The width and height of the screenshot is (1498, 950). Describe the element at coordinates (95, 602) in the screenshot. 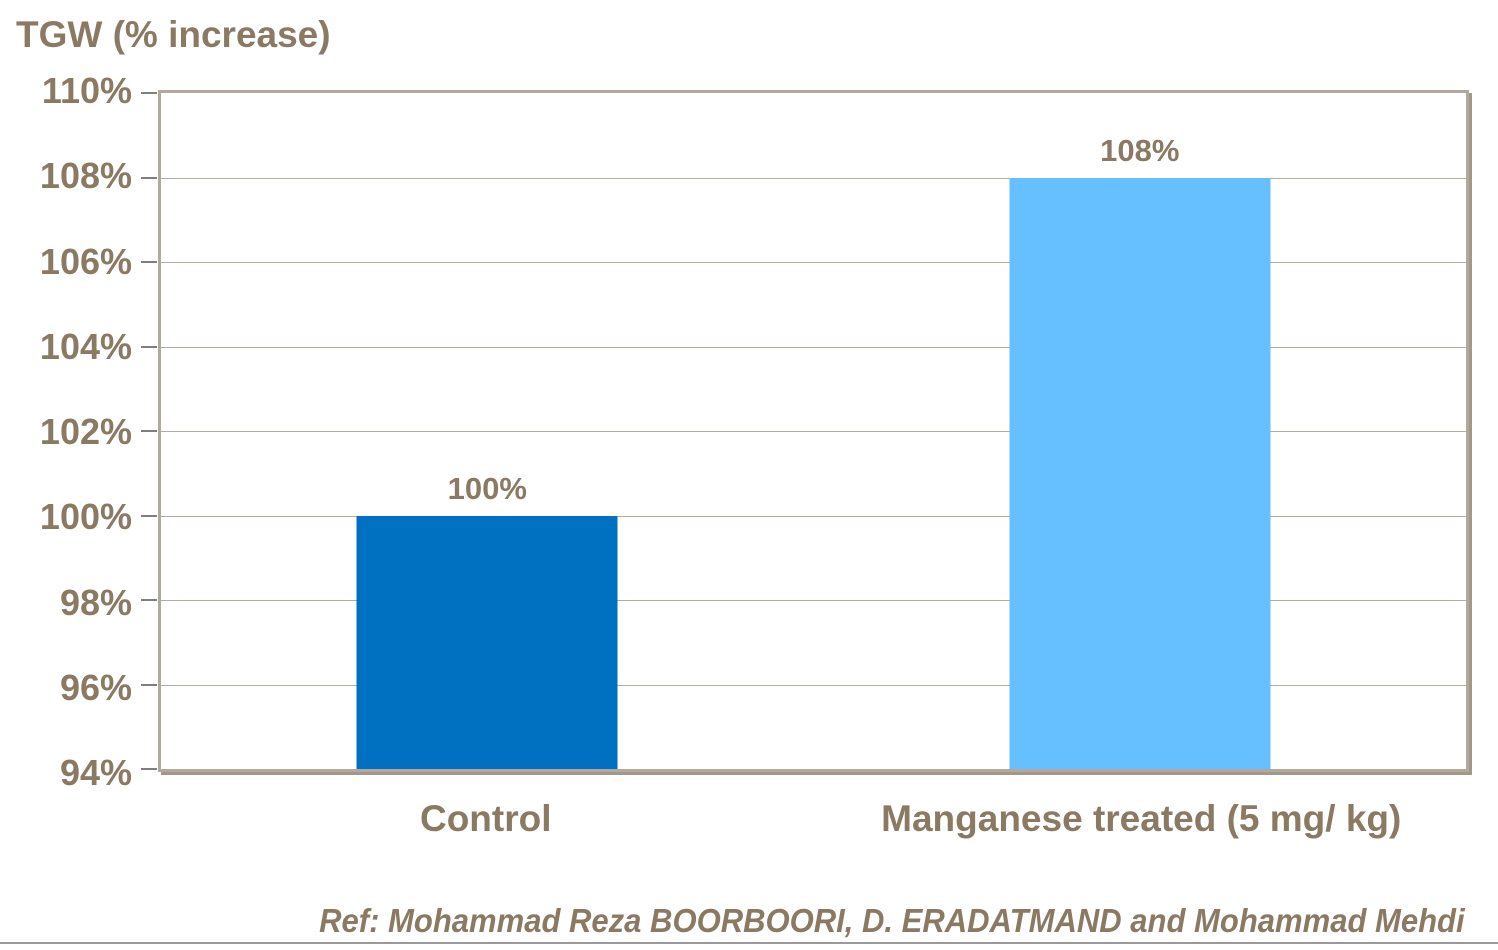

I see `y-tick-label: 98%` at that location.